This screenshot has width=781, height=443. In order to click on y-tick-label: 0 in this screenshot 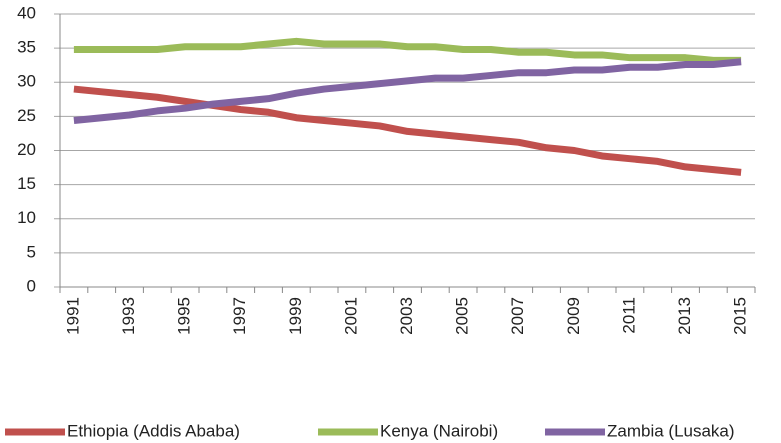, I will do `click(31, 285)`.